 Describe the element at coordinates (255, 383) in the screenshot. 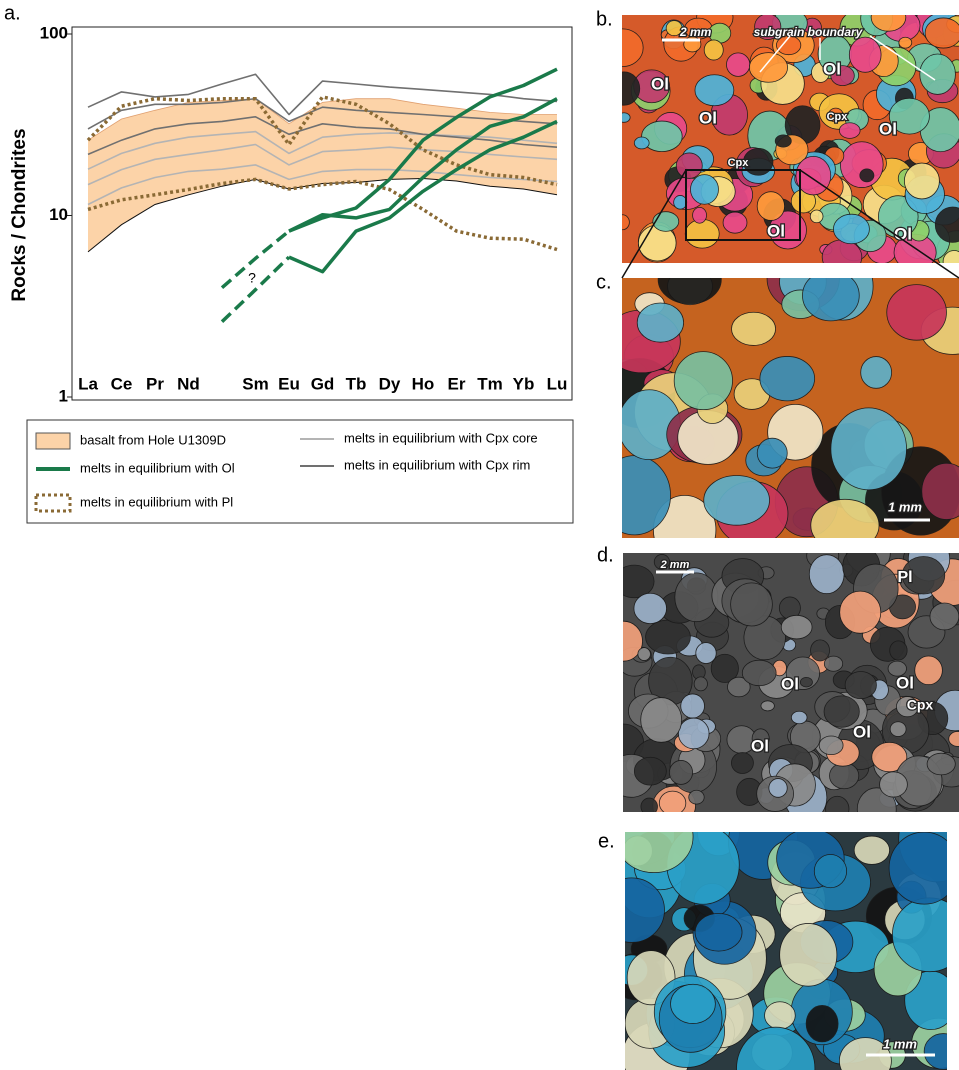

I see `x-tick-label: Sm` at that location.